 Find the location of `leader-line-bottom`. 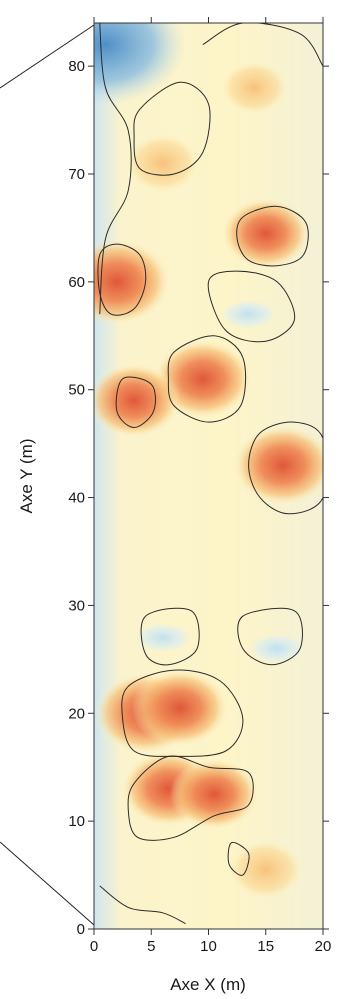

leader-line-bottom is located at coordinates (47, 883).